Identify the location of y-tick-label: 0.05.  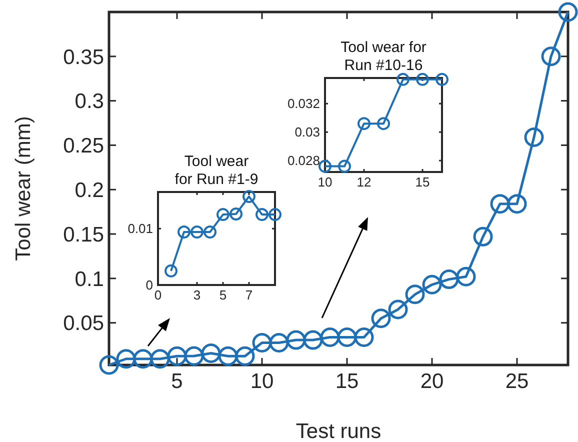
(83, 324).